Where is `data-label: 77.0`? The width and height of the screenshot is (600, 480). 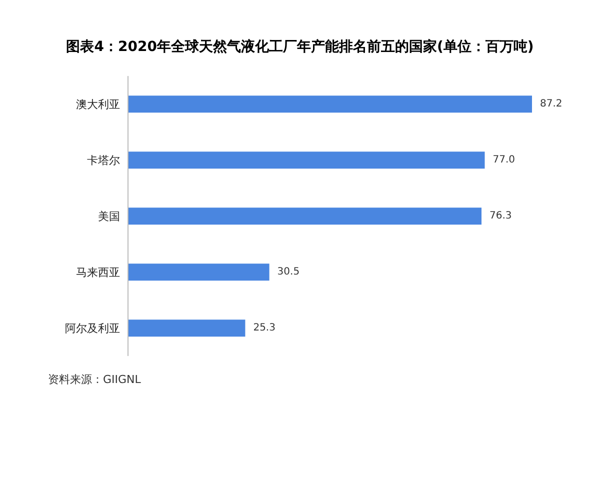 data-label: 77.0 is located at coordinates (504, 160).